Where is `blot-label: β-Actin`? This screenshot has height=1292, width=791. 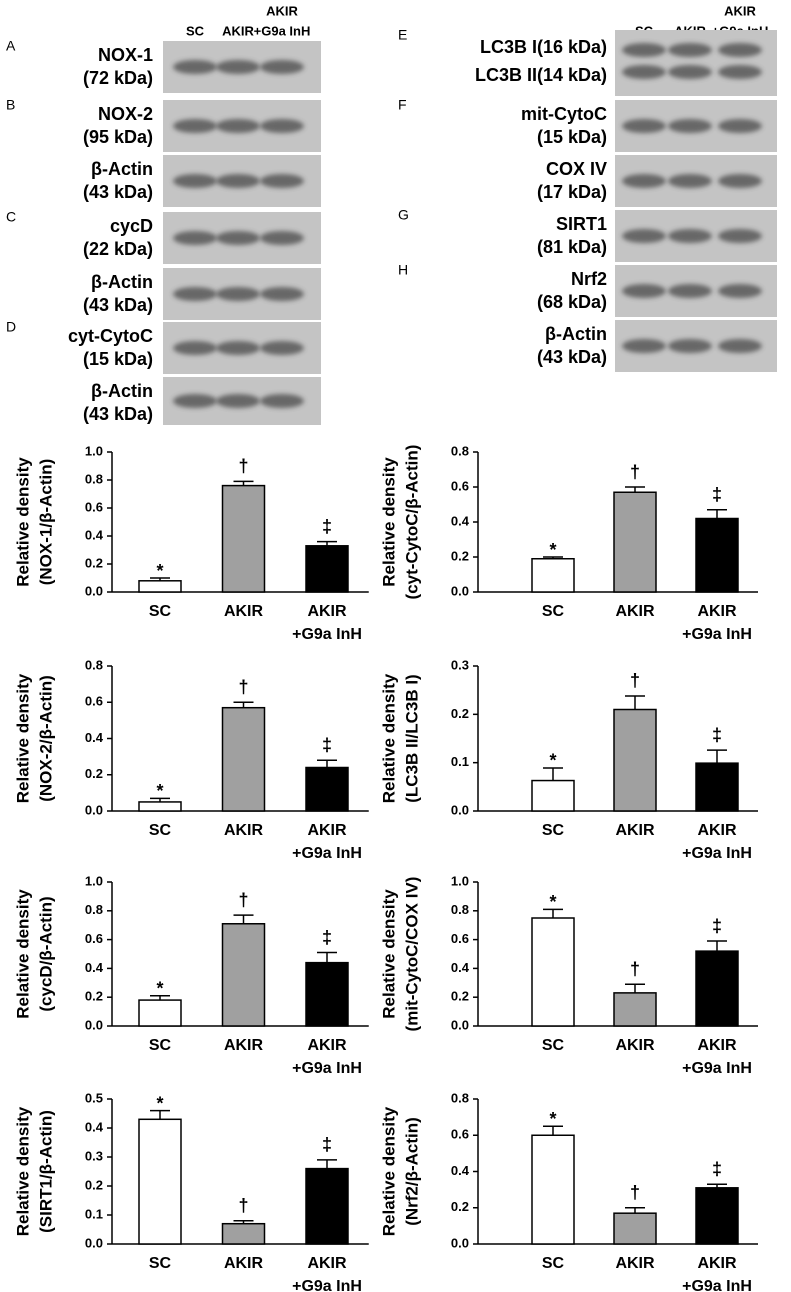
blot-label: β-Actin is located at coordinates (122, 391).